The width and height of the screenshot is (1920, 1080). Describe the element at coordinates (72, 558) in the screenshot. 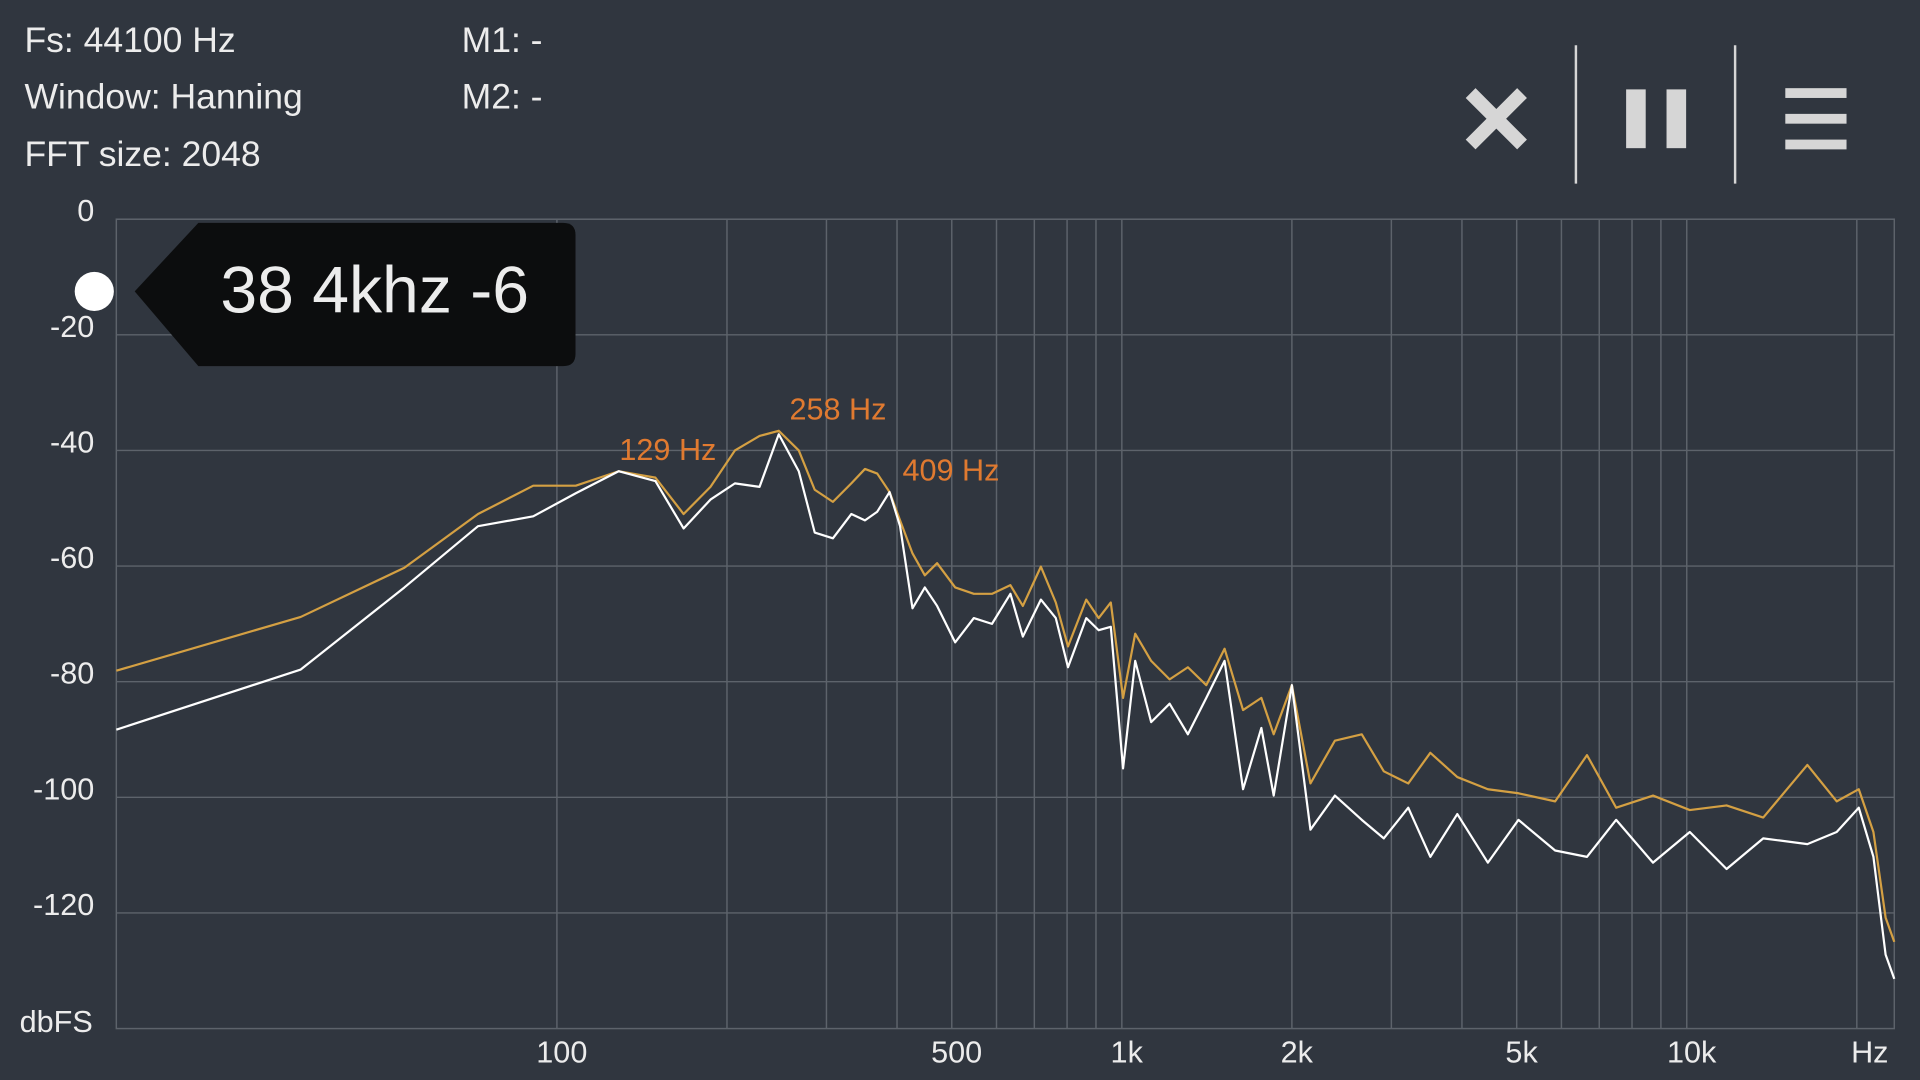

I see `y-tick-label: -60` at that location.